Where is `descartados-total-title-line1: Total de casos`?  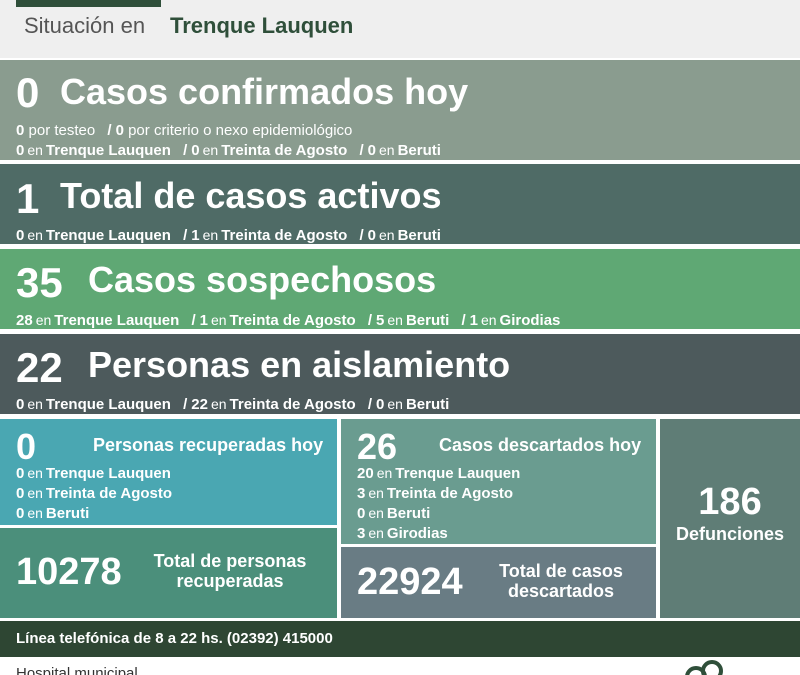
descartados-total-title-line1: Total de casos is located at coordinates (561, 571).